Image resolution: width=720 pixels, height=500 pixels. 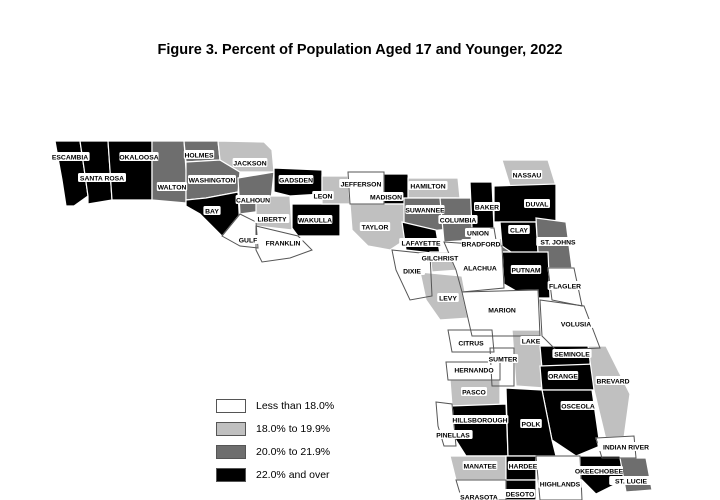 I want to click on county-label-calhoun: CALHOUN, so click(x=253, y=199).